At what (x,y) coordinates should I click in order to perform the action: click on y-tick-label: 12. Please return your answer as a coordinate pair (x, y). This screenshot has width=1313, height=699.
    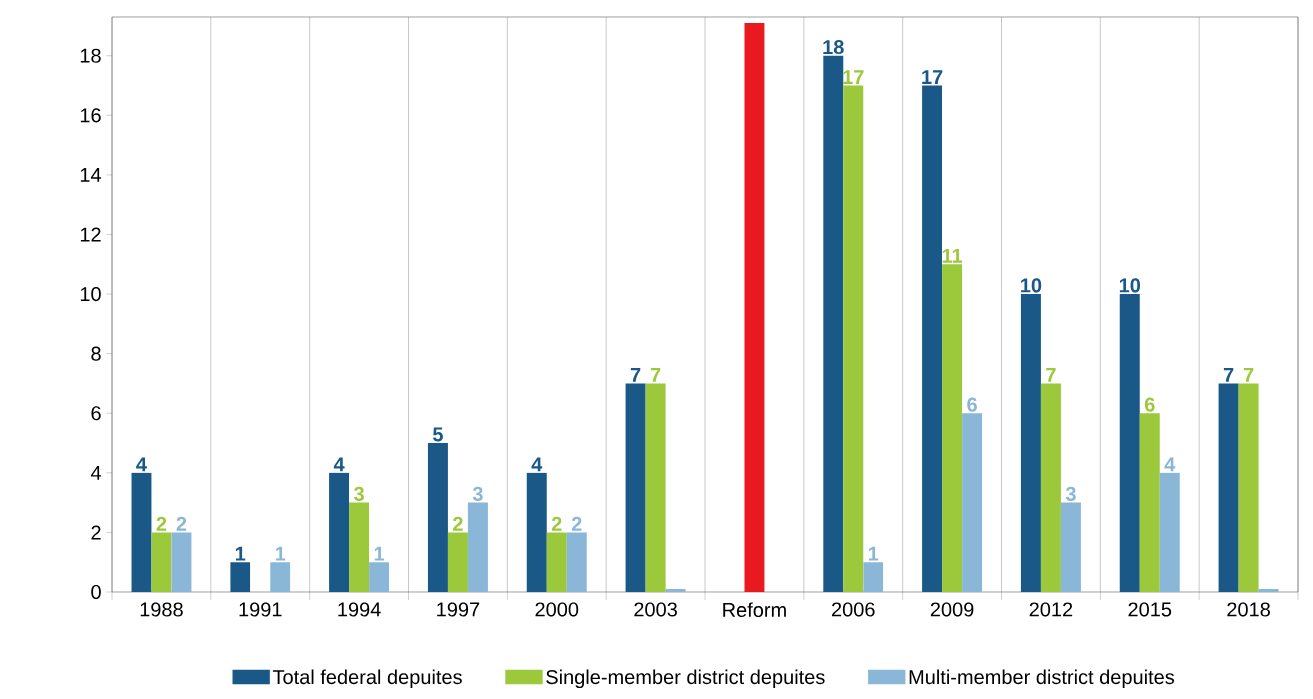
    Looking at the image, I should click on (90, 234).